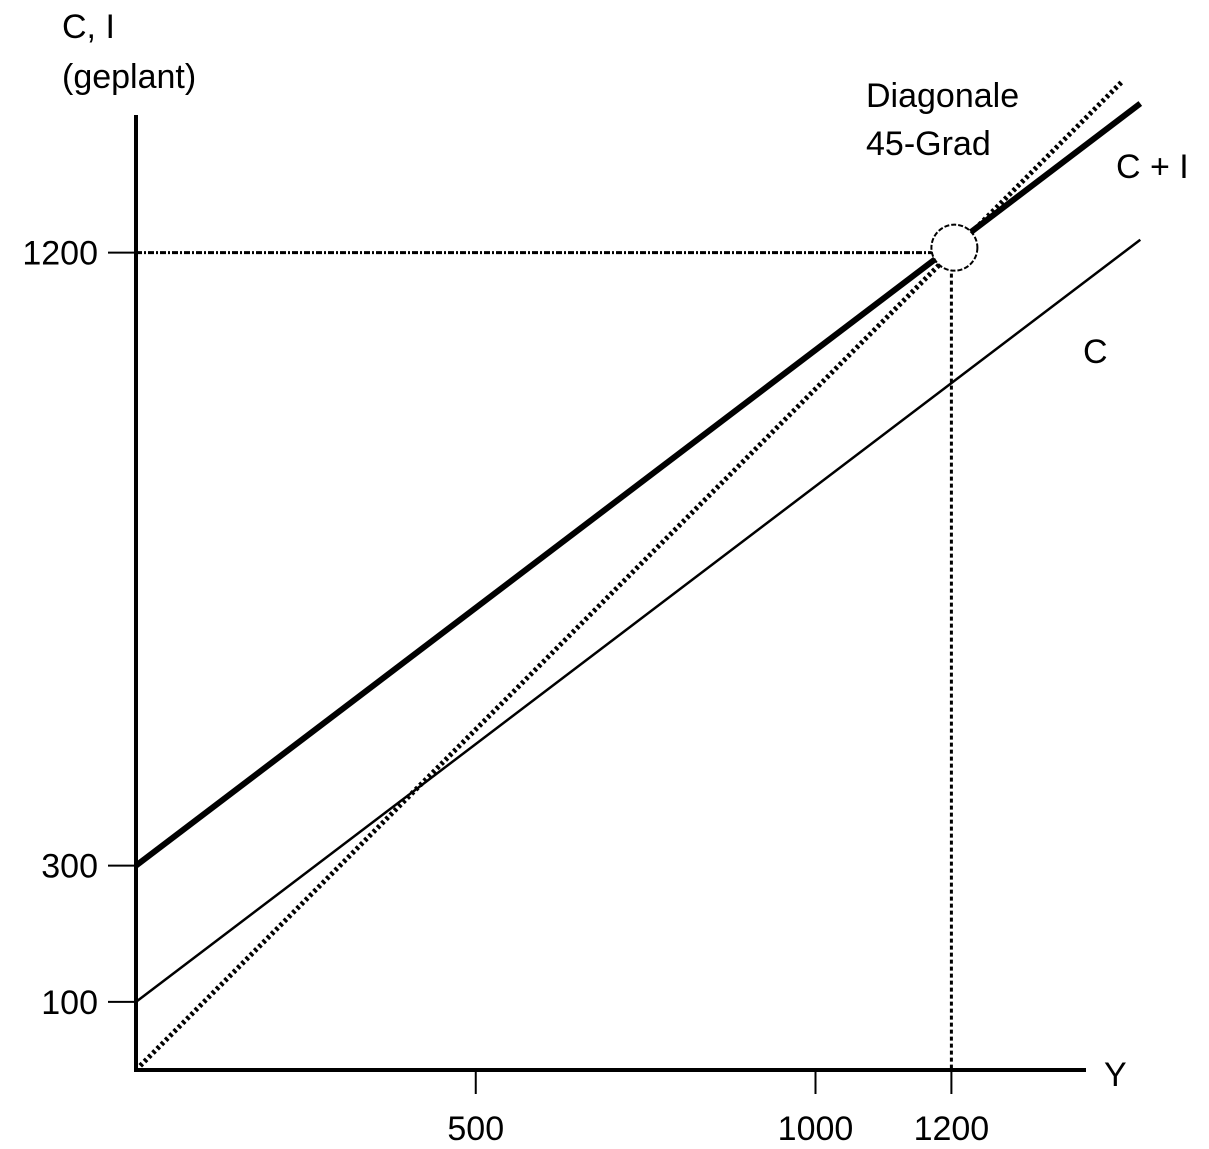 Image resolution: width=1209 pixels, height=1149 pixels. Describe the element at coordinates (69, 867) in the screenshot. I see `y-tick-label-300: 300` at that location.